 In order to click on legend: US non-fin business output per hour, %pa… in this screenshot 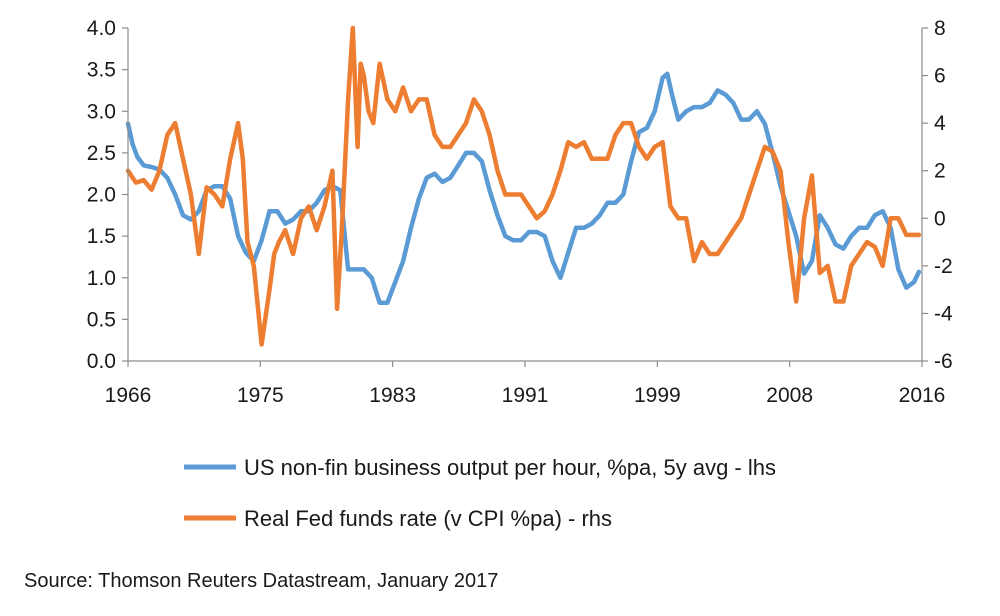, I will do `click(480, 493)`.